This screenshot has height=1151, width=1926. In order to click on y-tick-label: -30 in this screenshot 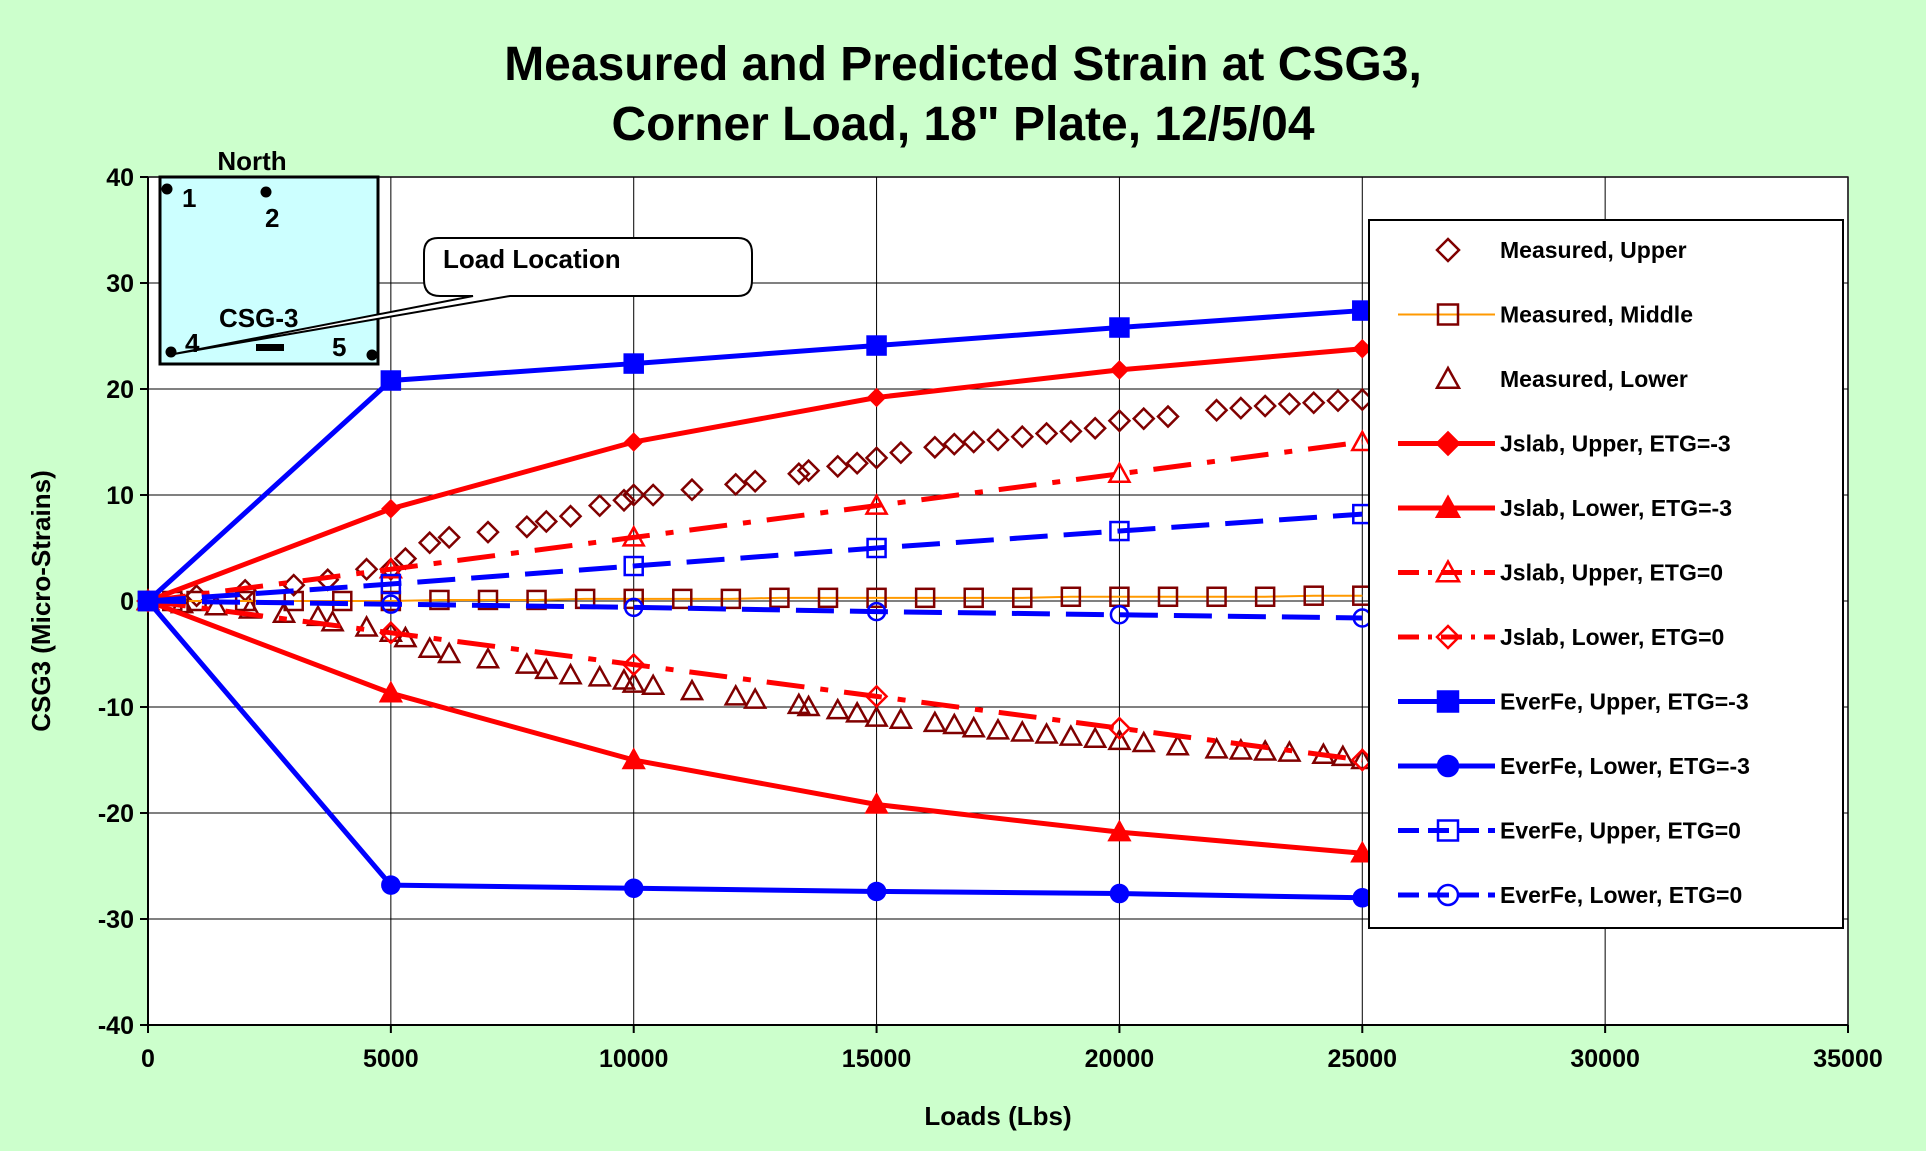, I will do `click(116, 920)`.